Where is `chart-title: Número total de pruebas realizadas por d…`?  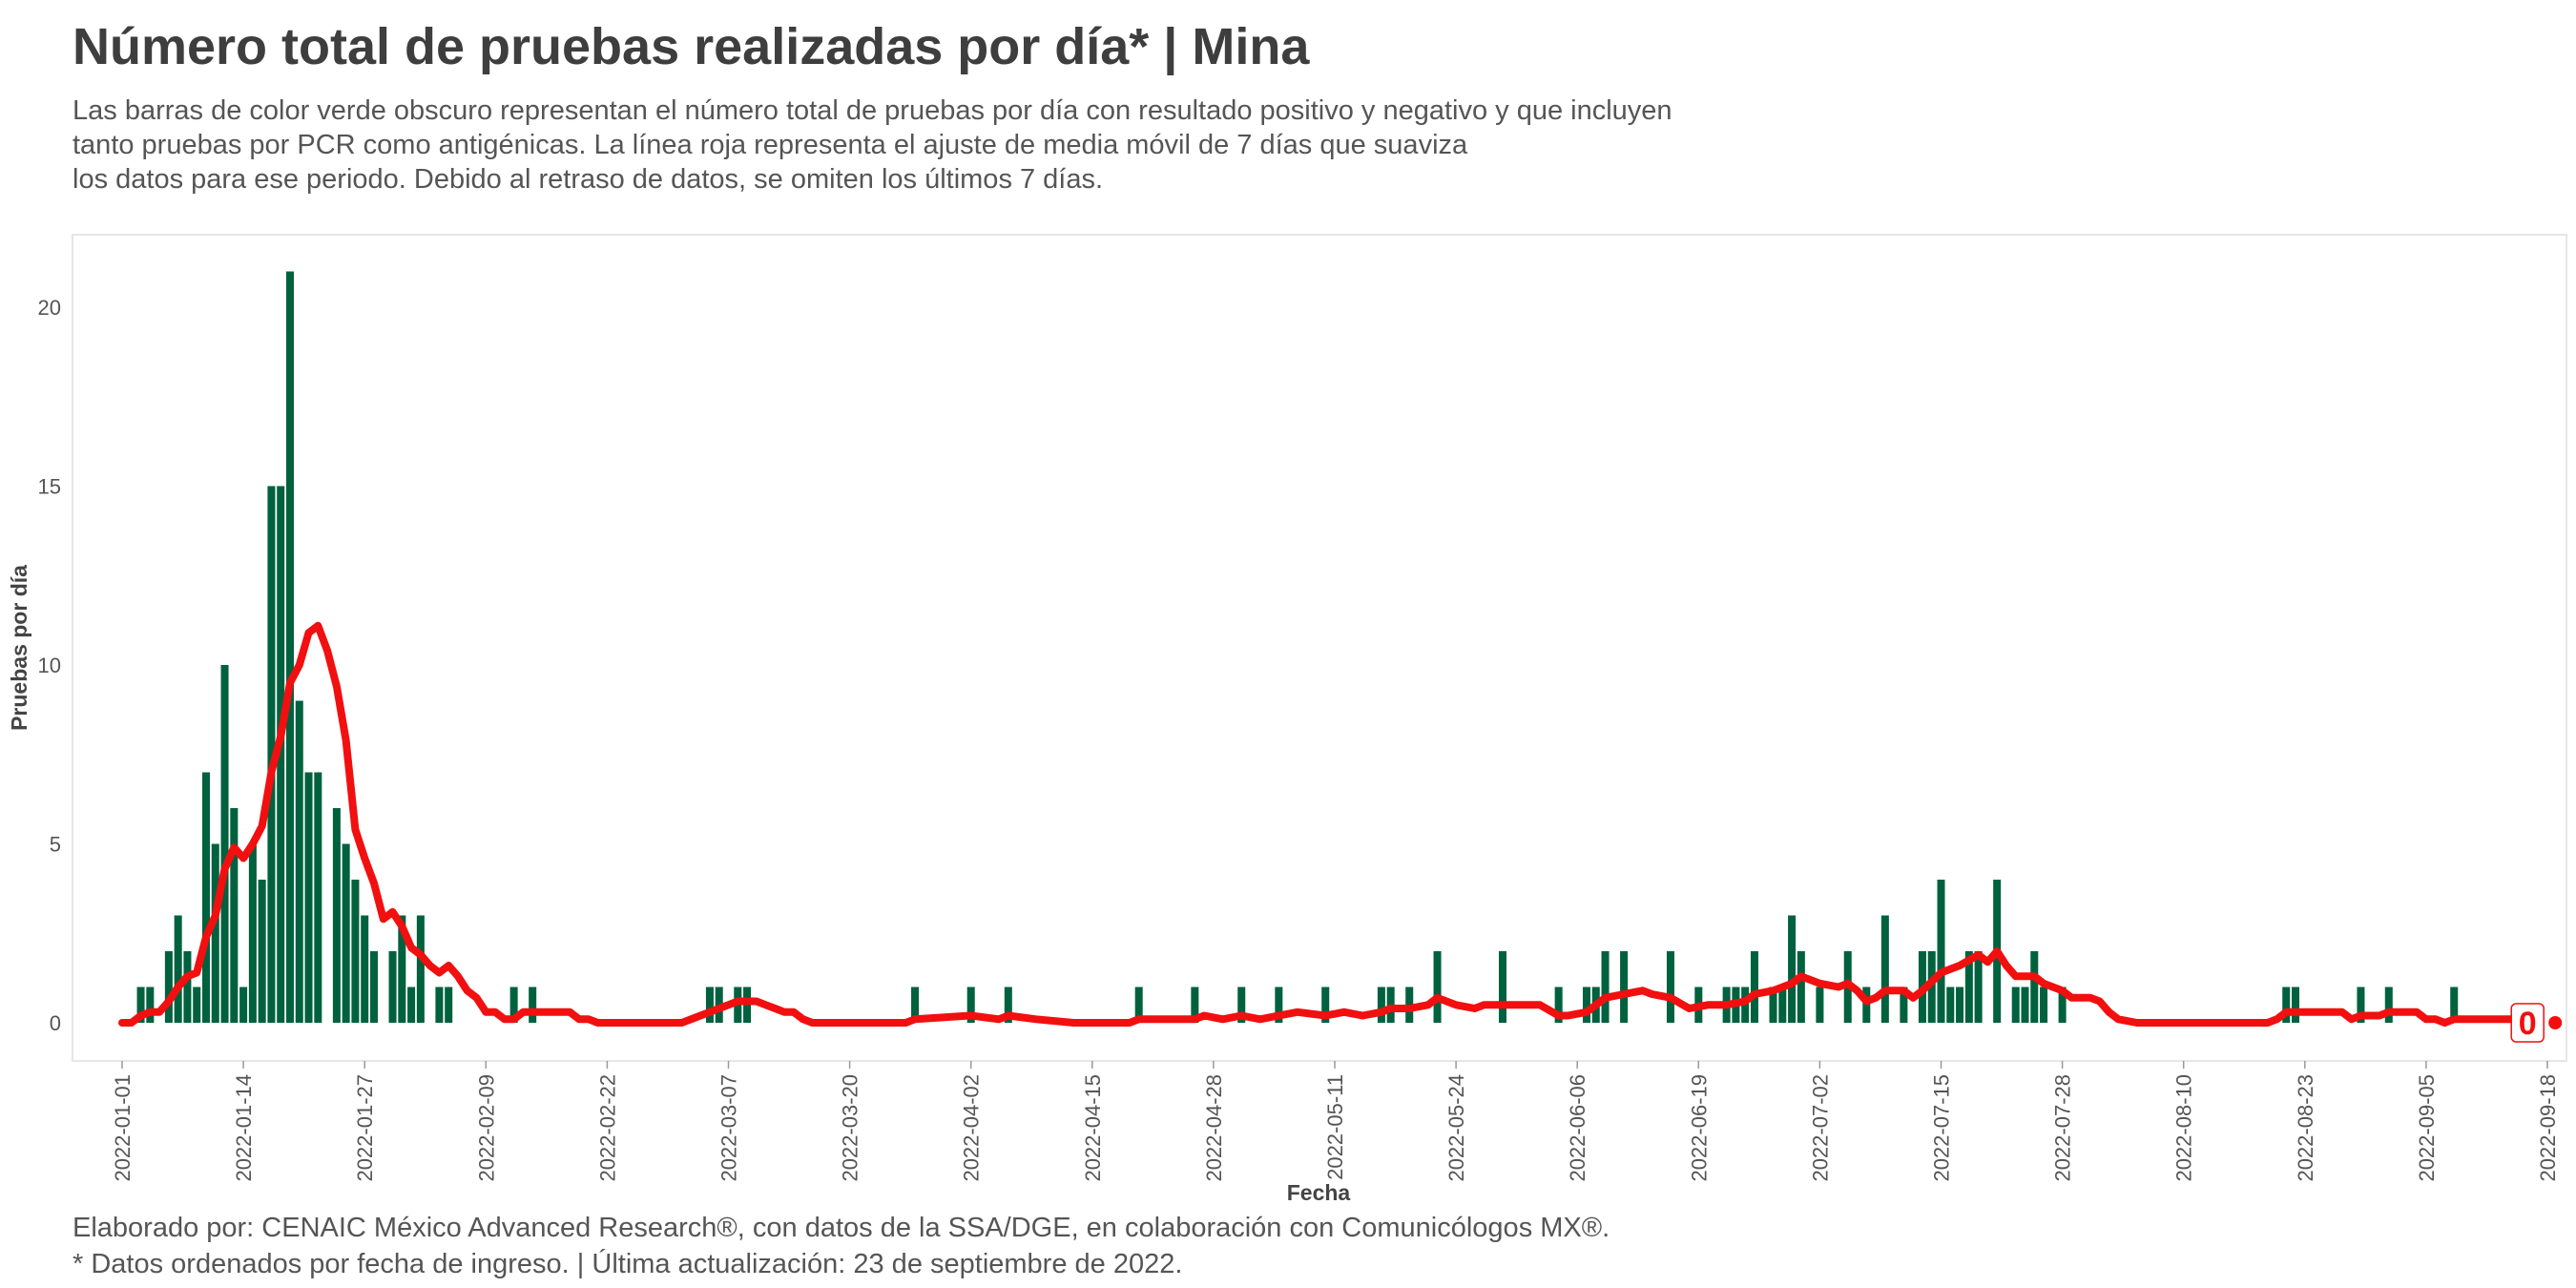
chart-title: Número total de pruebas realizadas por d… is located at coordinates (691, 46).